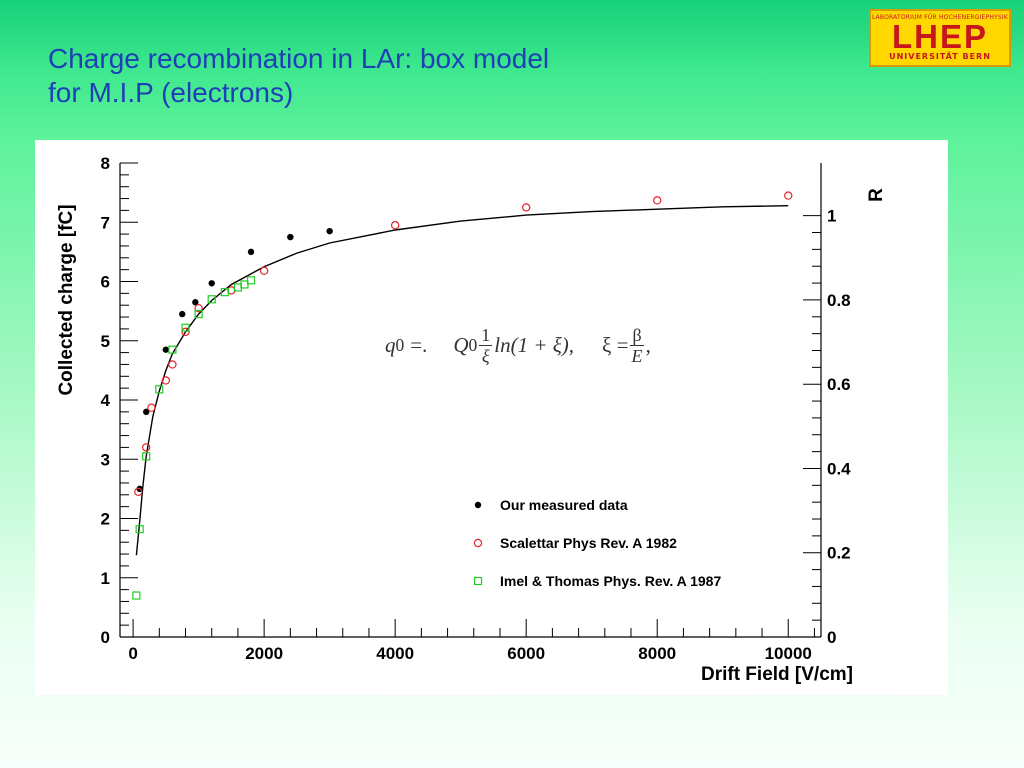 This screenshot has height=768, width=1024. I want to click on formula-fraction-1-den: ξ, so click(485, 355).